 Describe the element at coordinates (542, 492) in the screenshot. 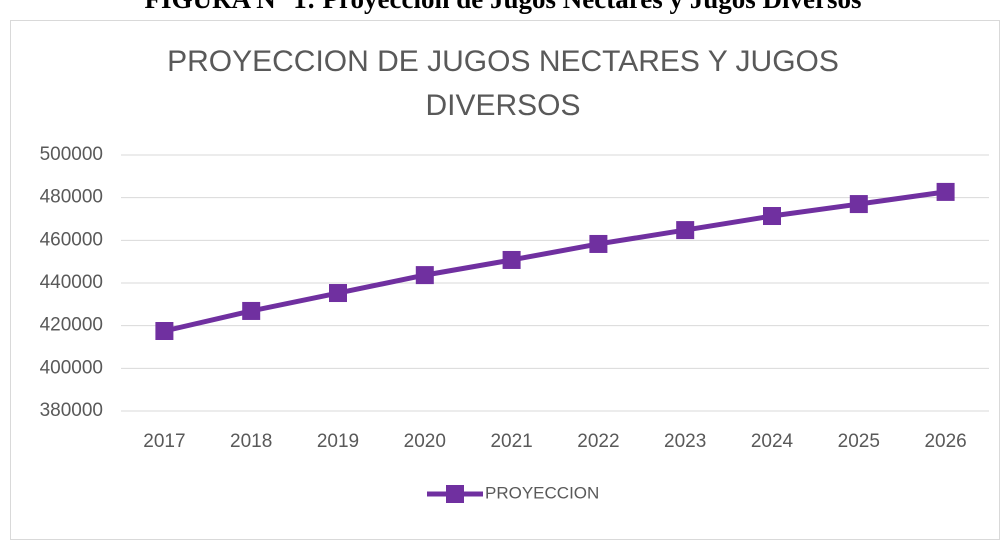

I see `legend-label: PROYECCION` at that location.